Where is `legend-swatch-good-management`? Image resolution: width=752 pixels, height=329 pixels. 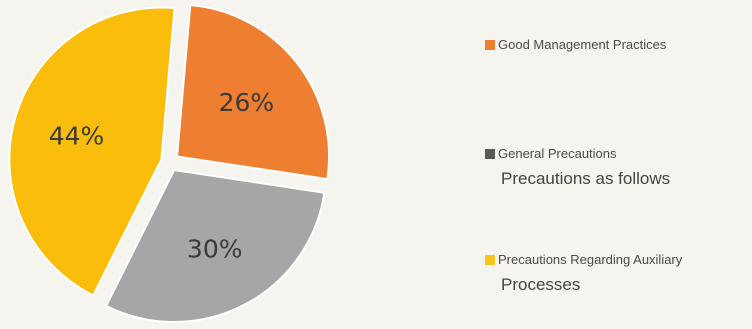
legend-swatch-good-management is located at coordinates (490, 44).